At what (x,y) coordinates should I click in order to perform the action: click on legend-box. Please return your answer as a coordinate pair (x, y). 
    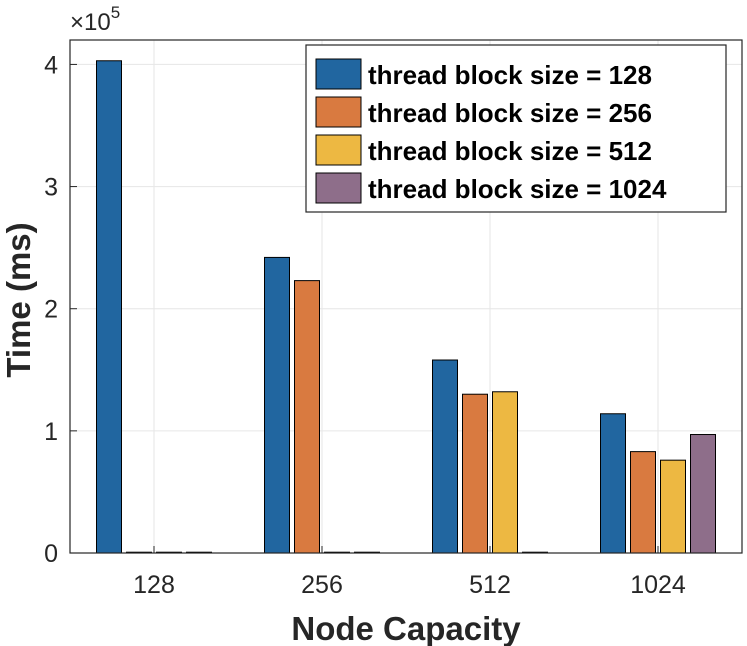
    Looking at the image, I should click on (516, 128).